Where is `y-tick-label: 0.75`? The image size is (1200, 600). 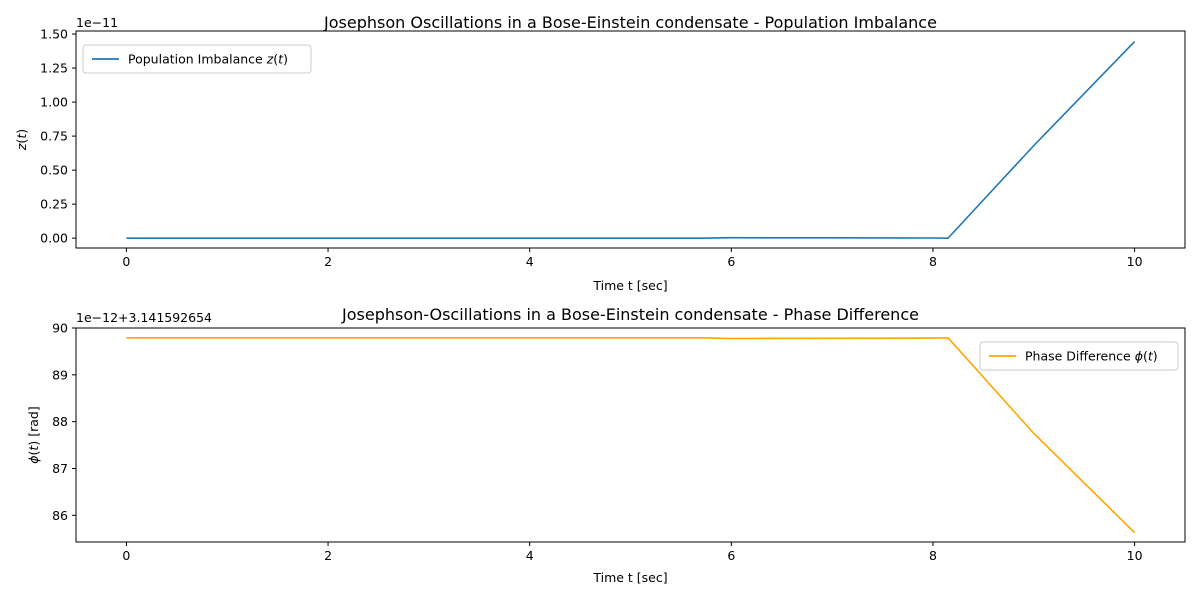
y-tick-label: 0.75 is located at coordinates (54, 136).